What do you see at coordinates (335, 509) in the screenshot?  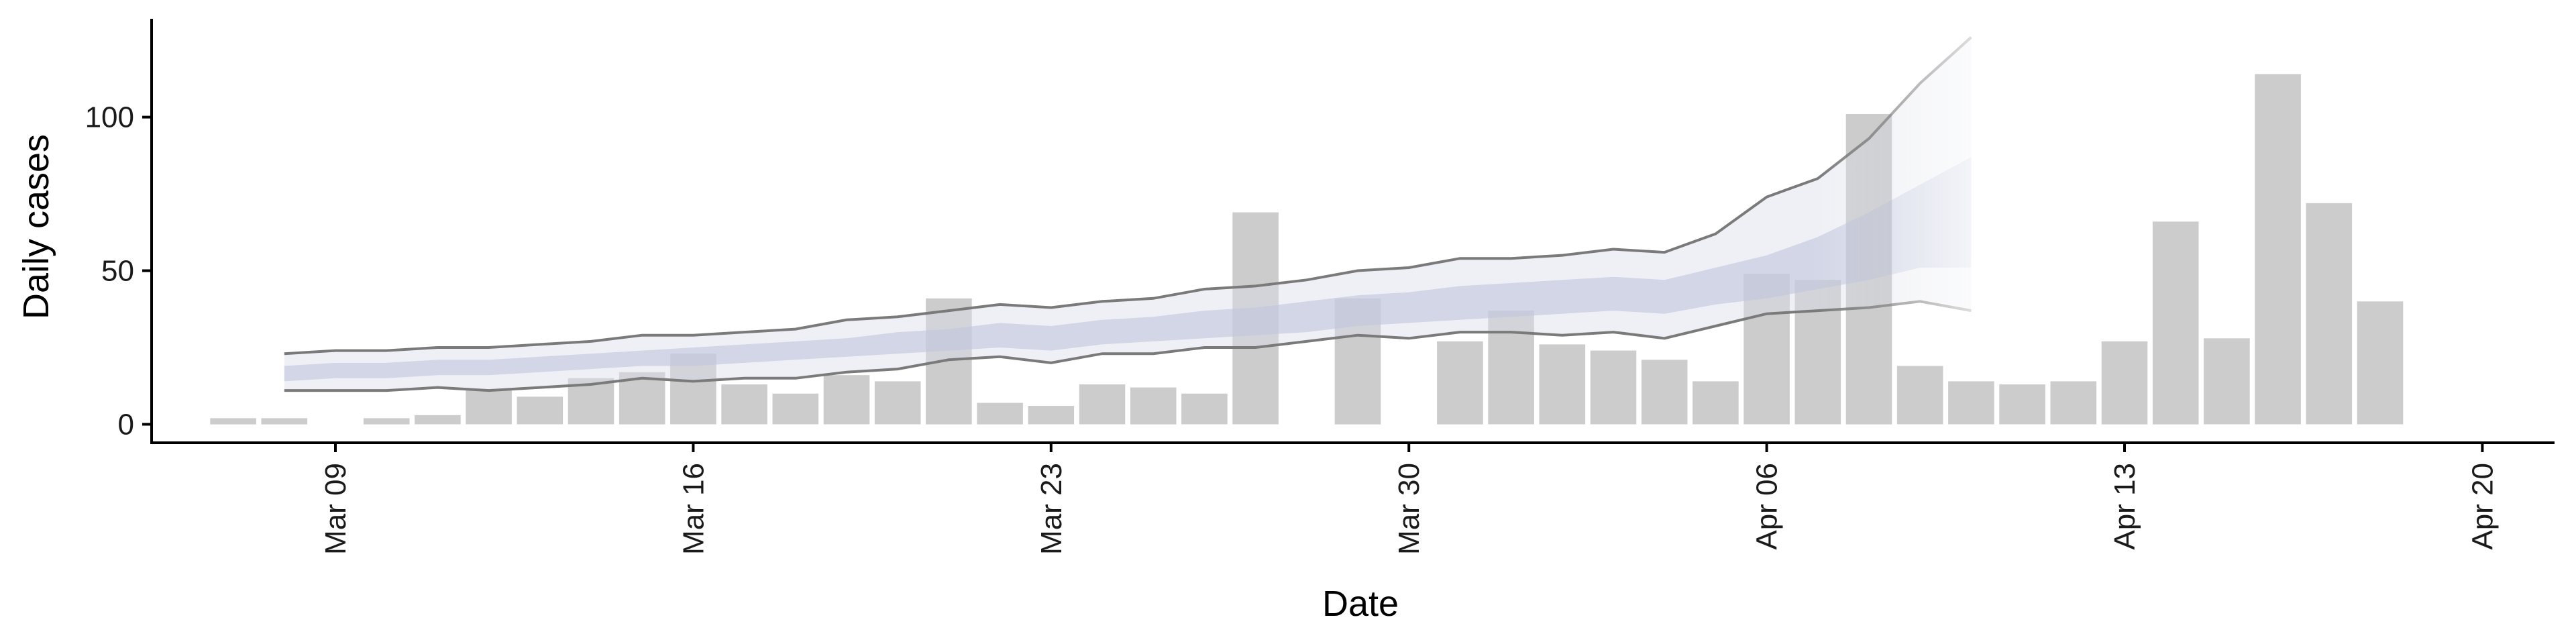 I see `x-tick-label: Mar 09` at bounding box center [335, 509].